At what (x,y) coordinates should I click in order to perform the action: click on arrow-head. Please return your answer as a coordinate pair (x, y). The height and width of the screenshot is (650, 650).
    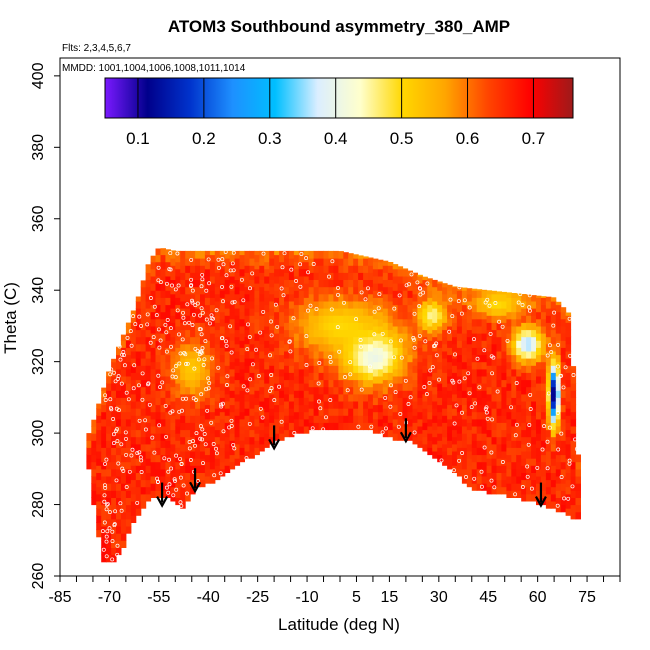
    Looking at the image, I should click on (195, 487).